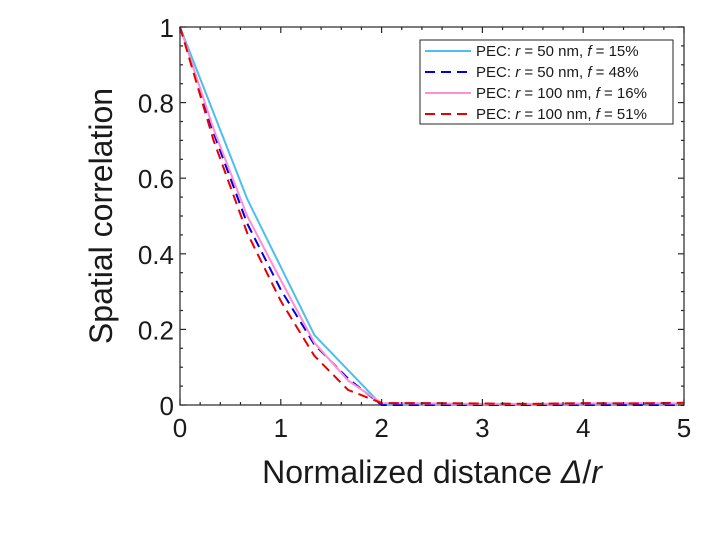 Image resolution: width=720 pixels, height=540 pixels. Describe the element at coordinates (561, 93) in the screenshot. I see `legend-label: PEC: r = 100 nm, f = 16%` at that location.